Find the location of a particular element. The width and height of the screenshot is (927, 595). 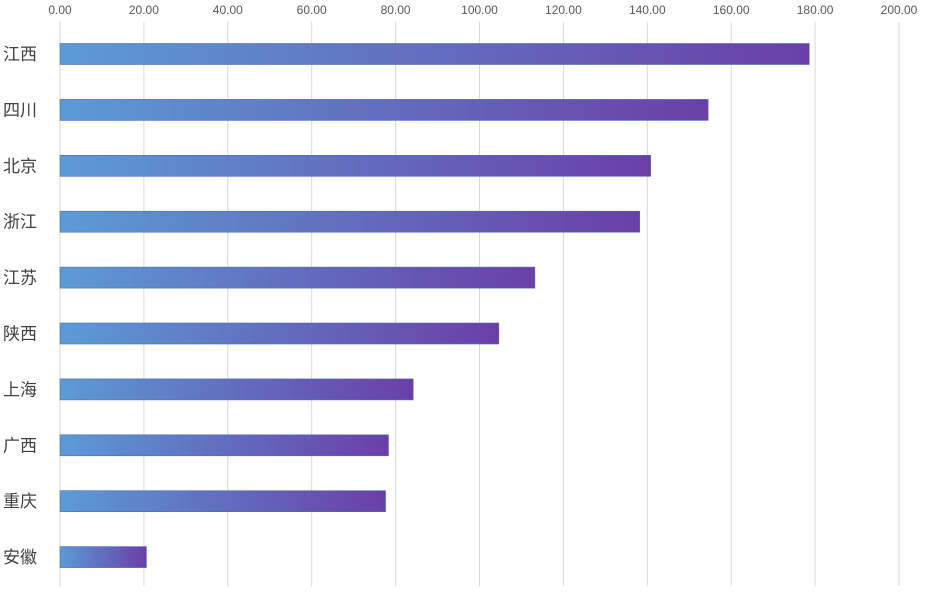

x-tick-label: 0.00 is located at coordinates (60, 10).